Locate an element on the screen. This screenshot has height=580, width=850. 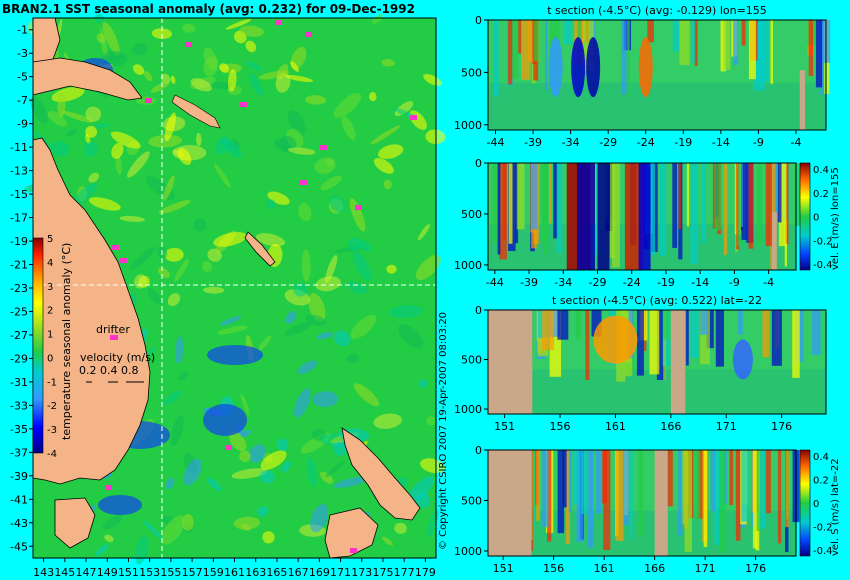
section-x-tick-label: 176 is located at coordinates (781, 426).